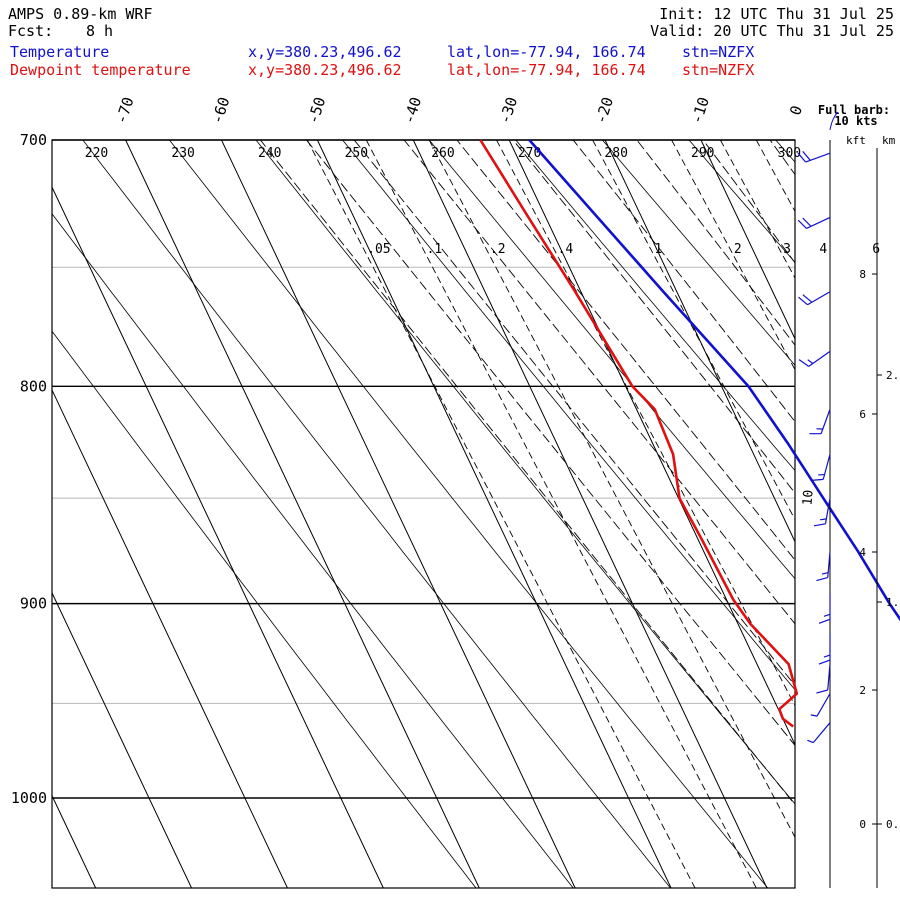 This screenshot has height=900, width=900. I want to click on barb-note-value: 10 kts, so click(855, 121).